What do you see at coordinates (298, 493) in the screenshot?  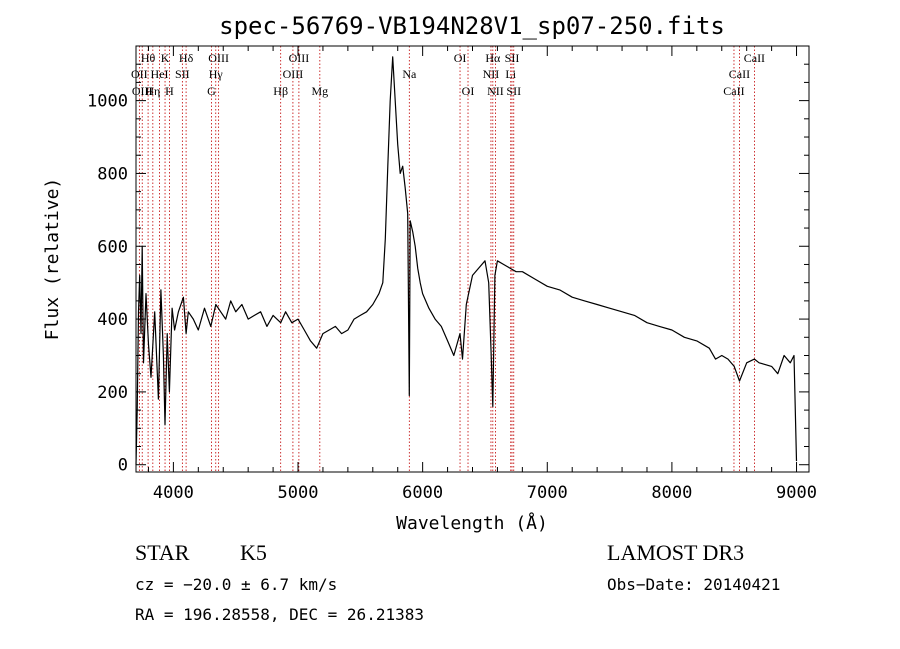 I see `x-tick-label: 5000` at bounding box center [298, 493].